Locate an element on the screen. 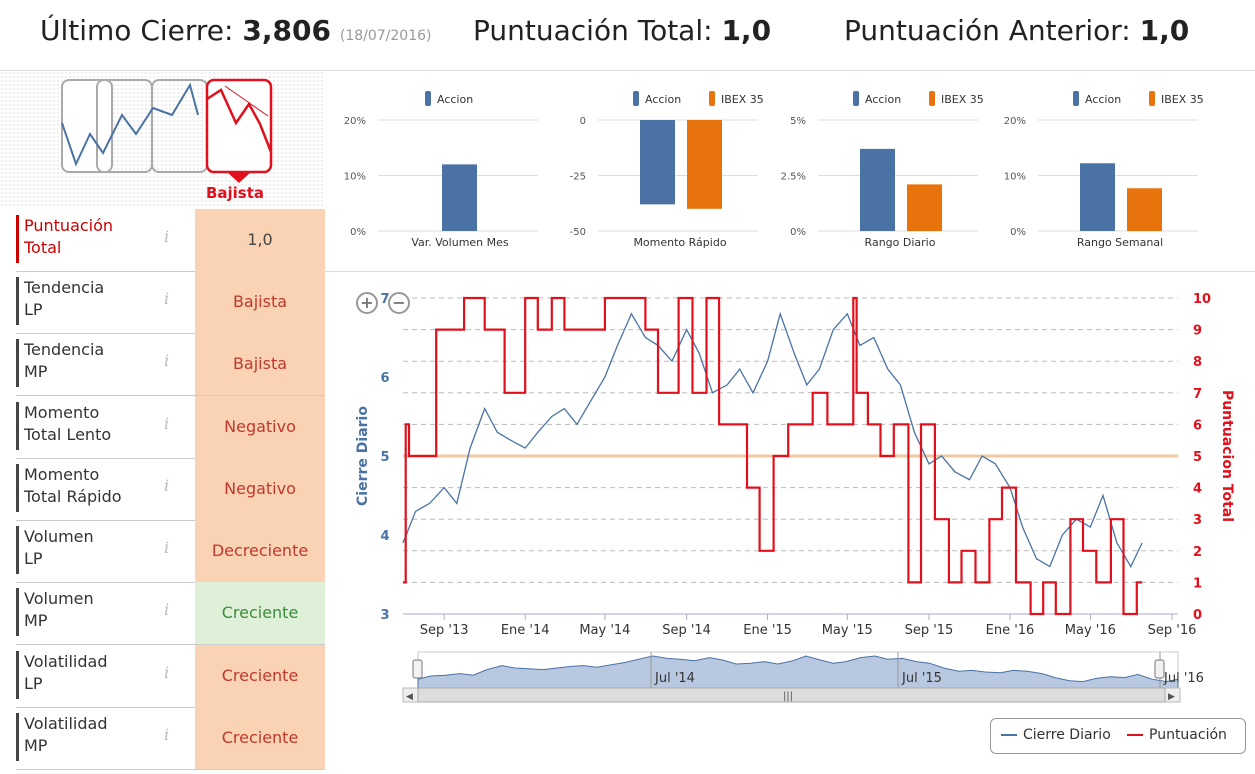  indicator-row: Momento Total Rápido i Negativo is located at coordinates (170, 489).